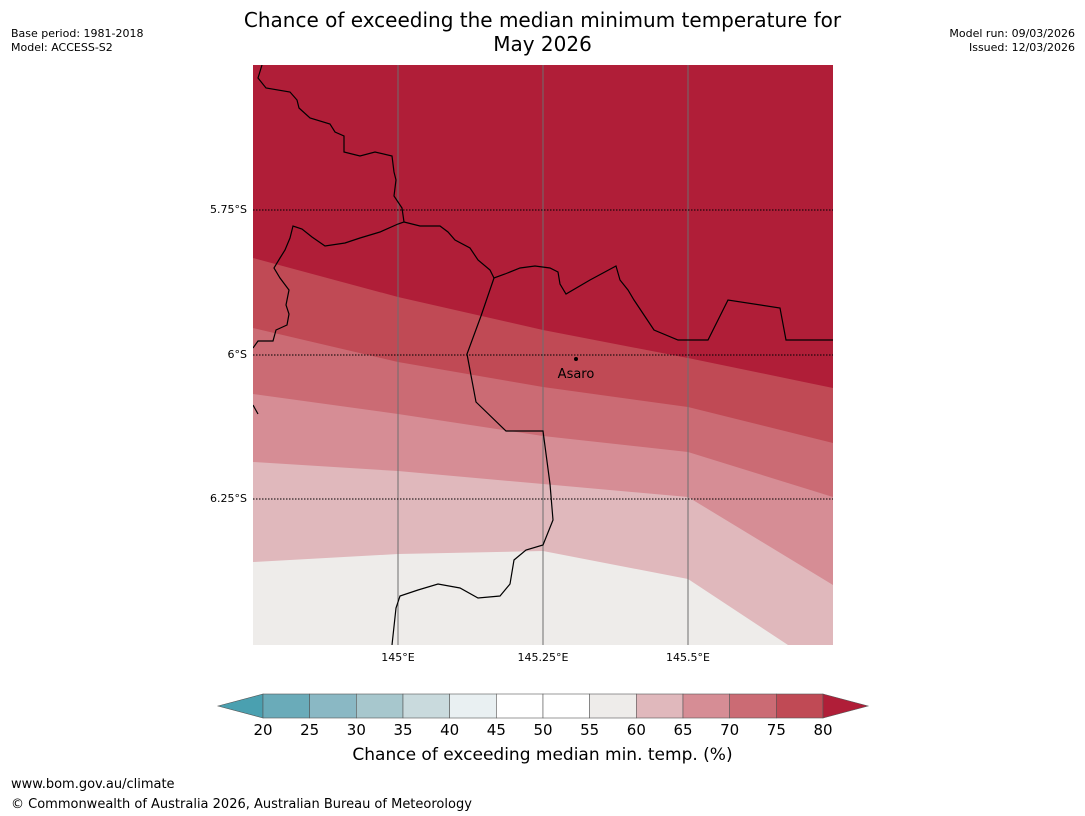 The image size is (1085, 816). Describe the element at coordinates (228, 209) in the screenshot. I see `lat-label-5-75: 5.75°S` at that location.